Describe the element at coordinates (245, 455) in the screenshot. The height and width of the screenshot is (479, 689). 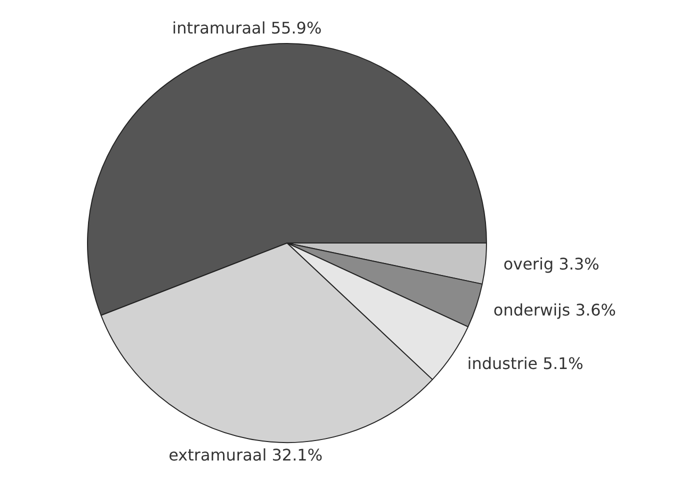
I see `slice-label: extramuraal 32.1%` at that location.